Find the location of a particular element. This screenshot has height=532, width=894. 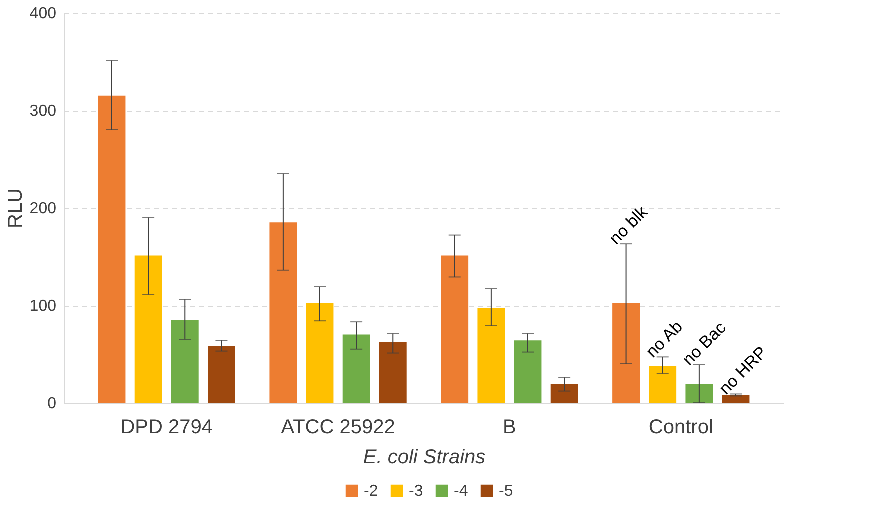

y-tick-label: 200 is located at coordinates (43, 209).